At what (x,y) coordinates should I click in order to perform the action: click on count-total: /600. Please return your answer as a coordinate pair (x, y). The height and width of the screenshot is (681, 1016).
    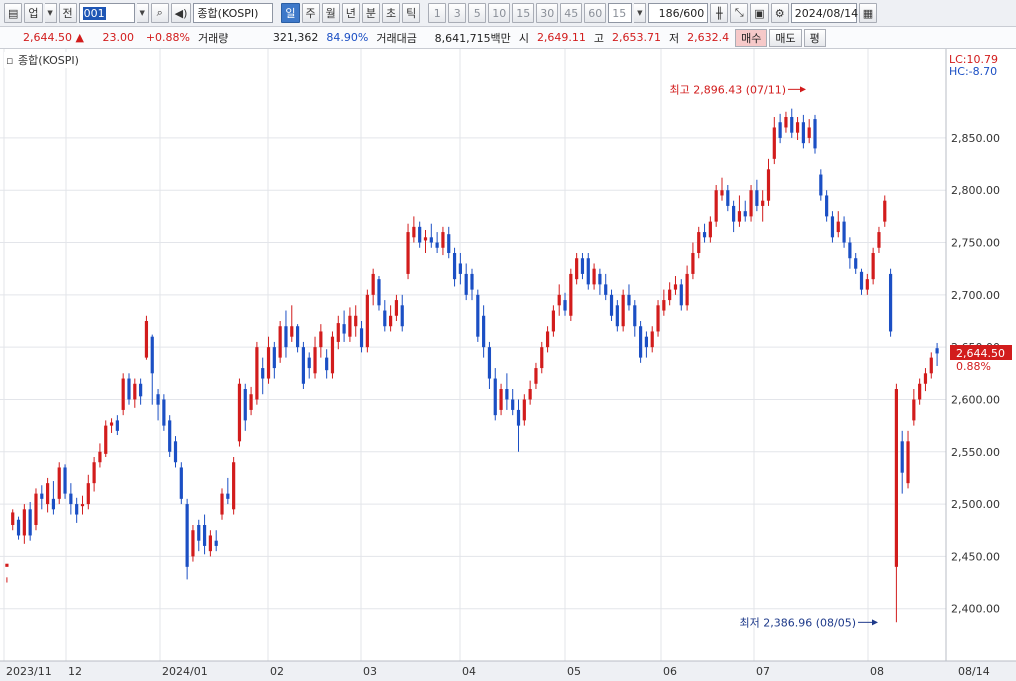
    Looking at the image, I should click on (692, 13).